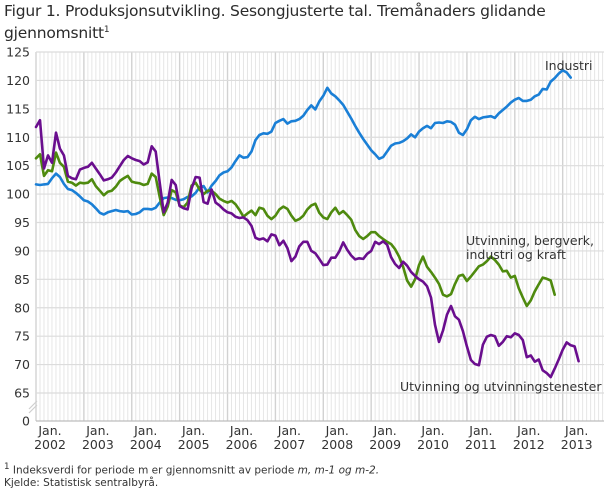 The width and height of the screenshot is (610, 489). Describe the element at coordinates (81, 482) in the screenshot. I see `source-text: Kjelde: Statistisk sentralbyrå.` at that location.